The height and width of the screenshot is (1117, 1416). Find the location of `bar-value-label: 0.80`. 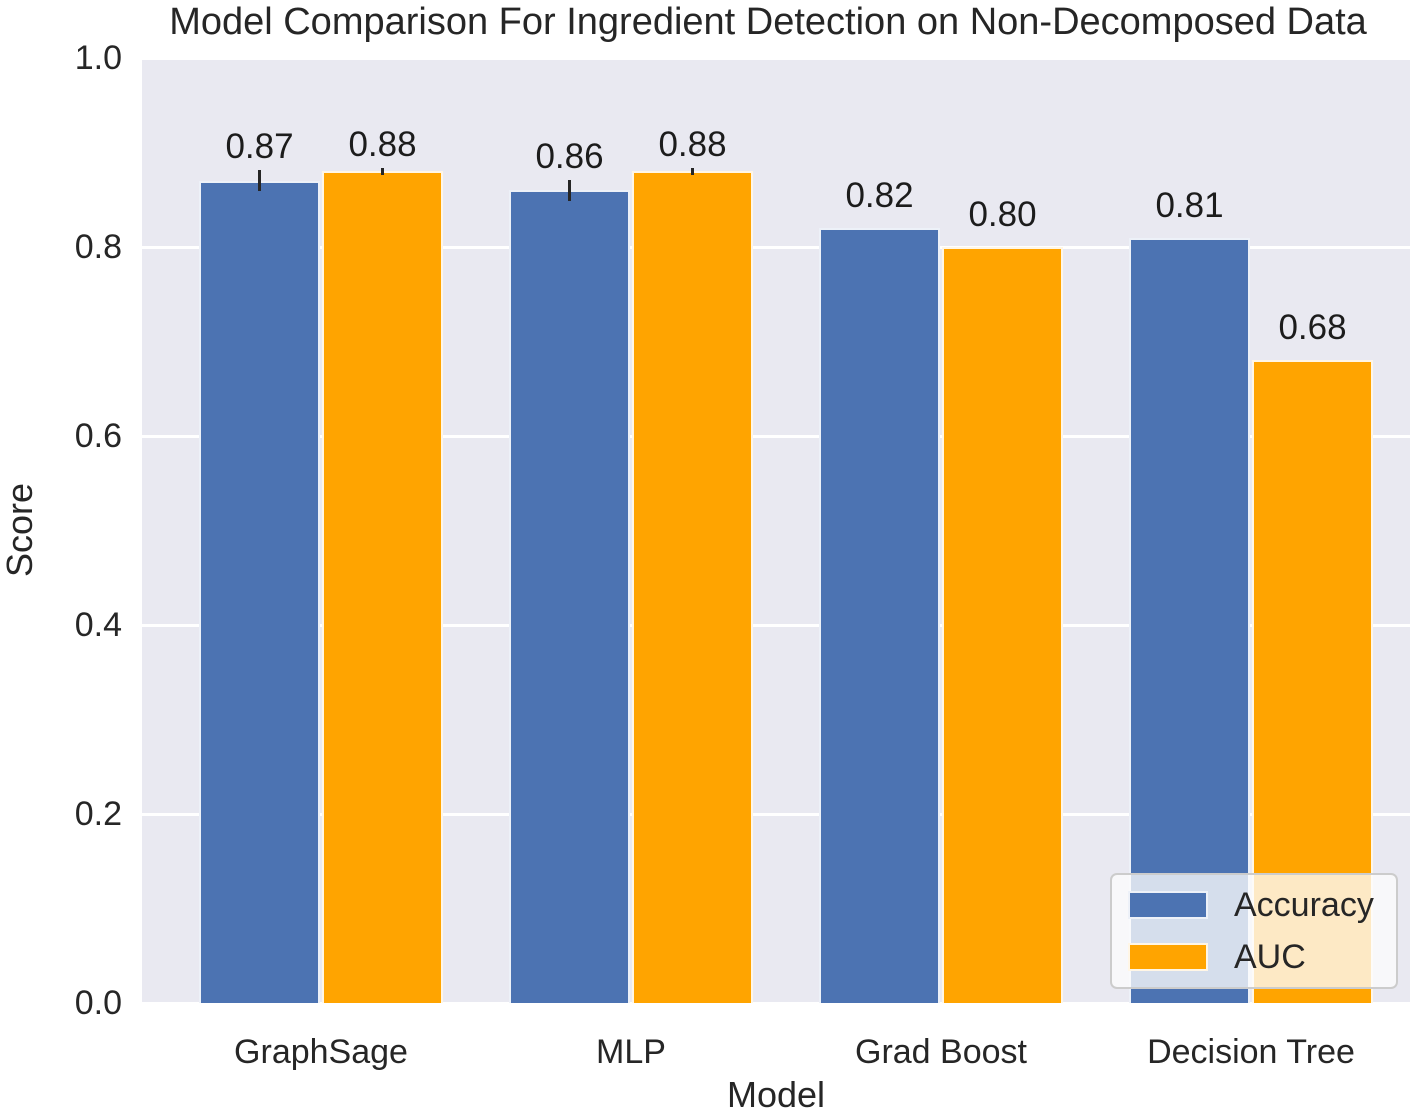

bar-value-label: 0.80 is located at coordinates (1002, 214).